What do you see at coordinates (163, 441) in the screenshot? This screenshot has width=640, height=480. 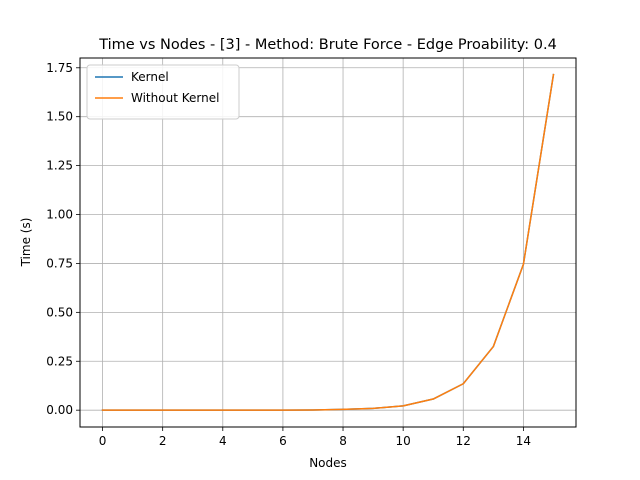 I see `x-tick-label: 2` at bounding box center [163, 441].